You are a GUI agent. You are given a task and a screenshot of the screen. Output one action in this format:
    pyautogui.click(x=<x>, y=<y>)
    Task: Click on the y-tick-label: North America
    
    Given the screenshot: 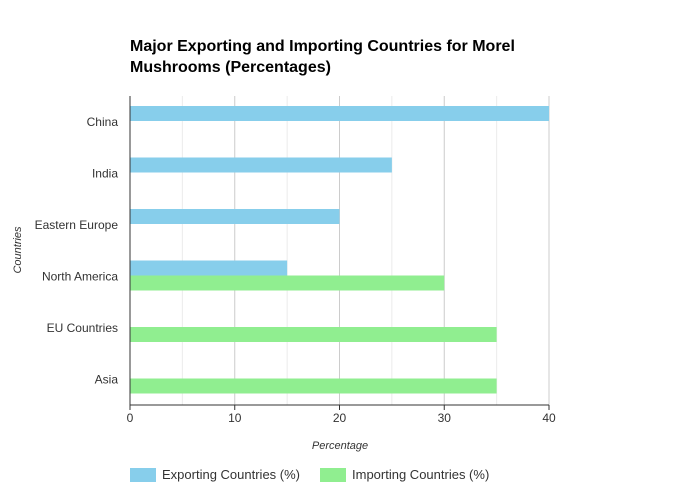 What is the action you would take?
    pyautogui.click(x=80, y=276)
    